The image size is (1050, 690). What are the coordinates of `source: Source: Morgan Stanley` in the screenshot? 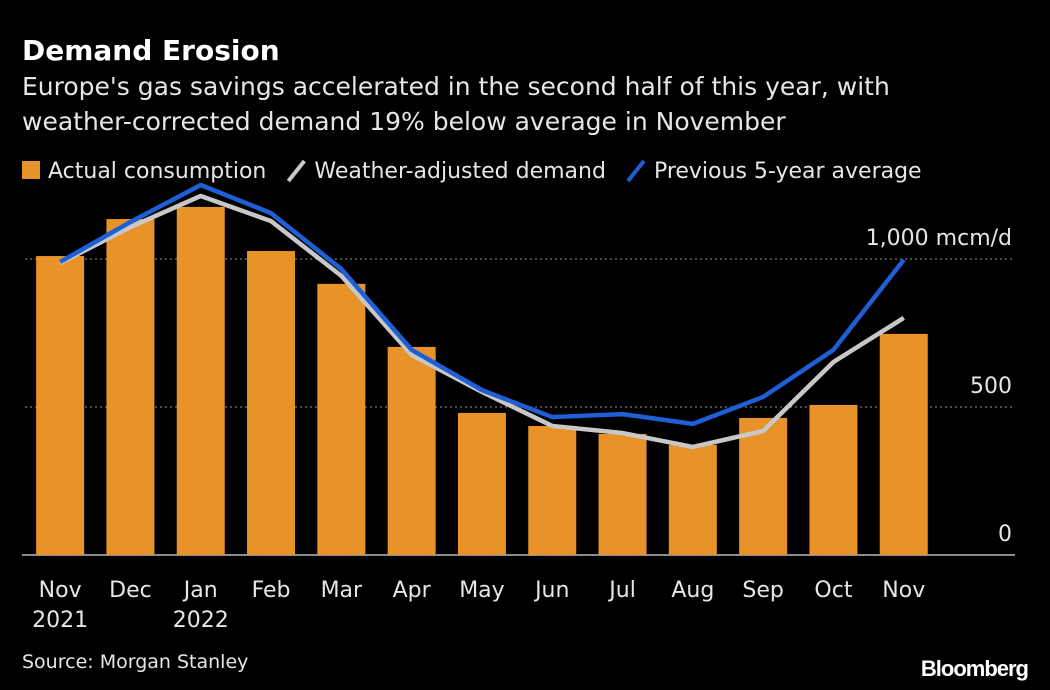 It's located at (135, 662).